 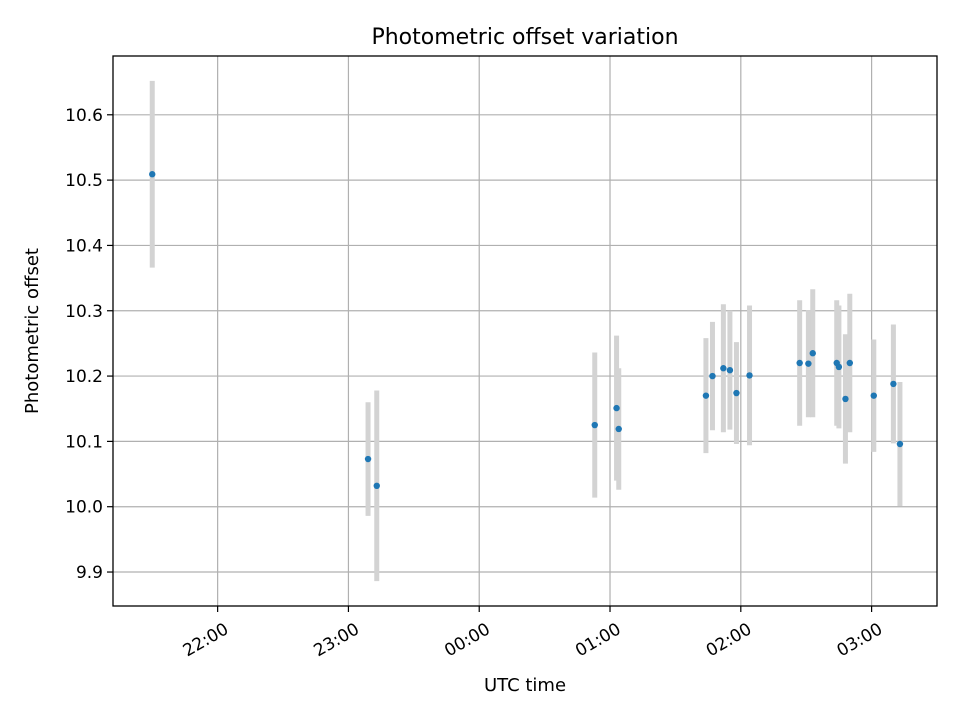 I want to click on y-tick-label: 10.2, so click(x=84, y=377).